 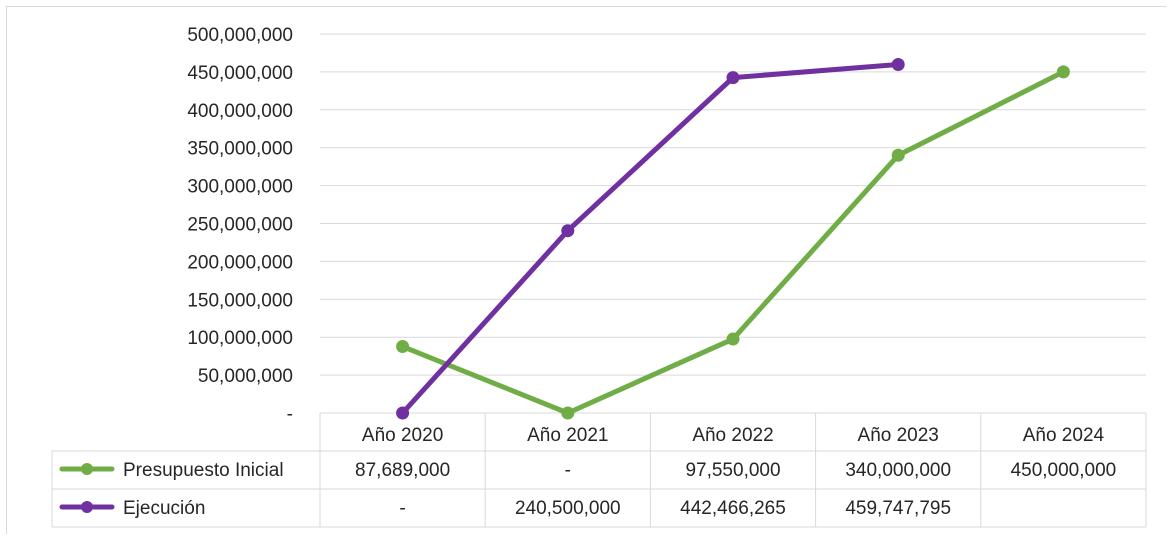 I want to click on y-tick-label: -, so click(x=290, y=414).